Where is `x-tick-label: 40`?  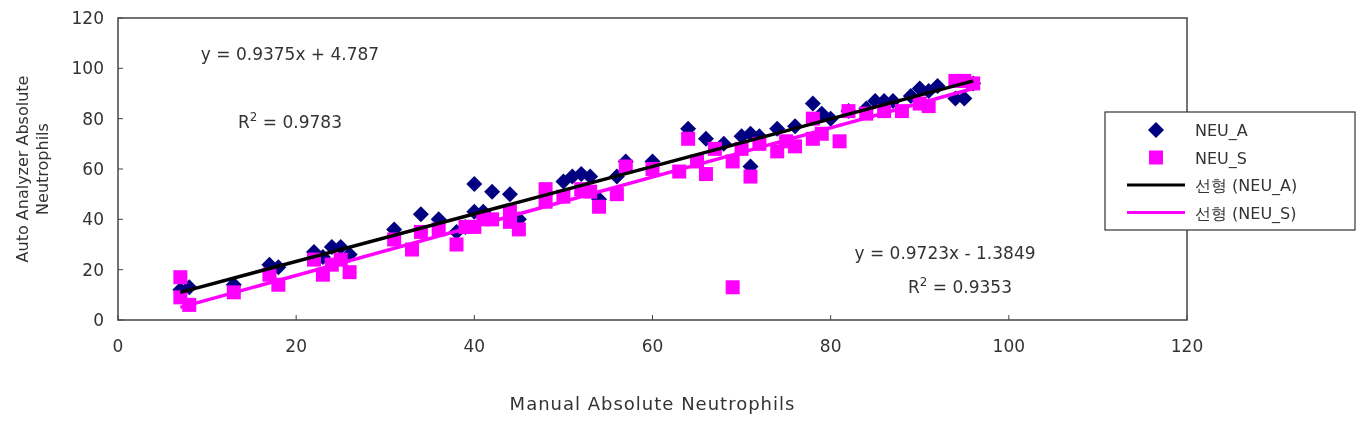
x-tick-label: 40 is located at coordinates (474, 346).